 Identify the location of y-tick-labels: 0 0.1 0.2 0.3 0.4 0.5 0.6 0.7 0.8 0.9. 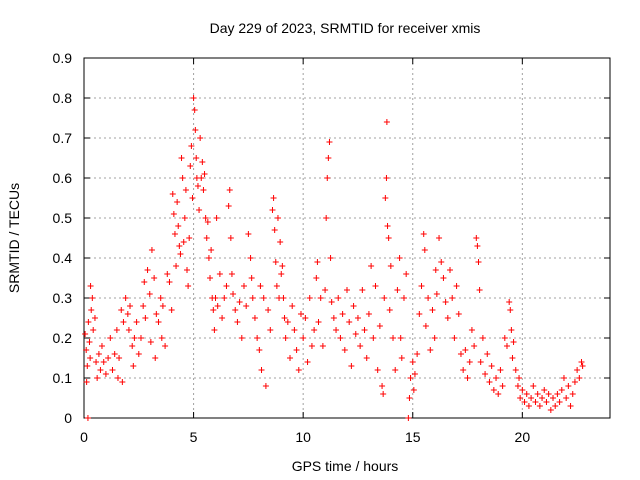
(63, 238).